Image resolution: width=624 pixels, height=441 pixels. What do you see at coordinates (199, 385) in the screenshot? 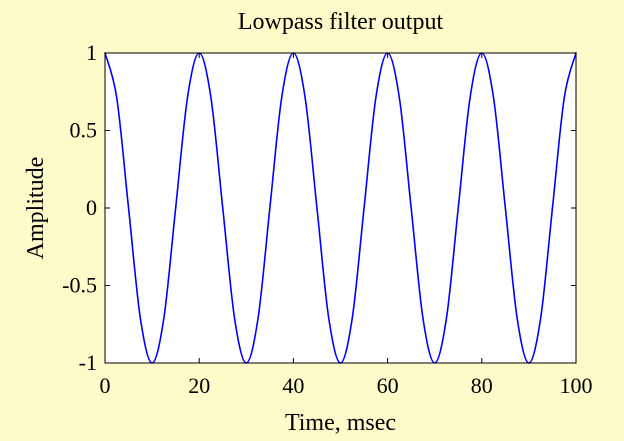
I see `x-tick-label: 20` at bounding box center [199, 385].